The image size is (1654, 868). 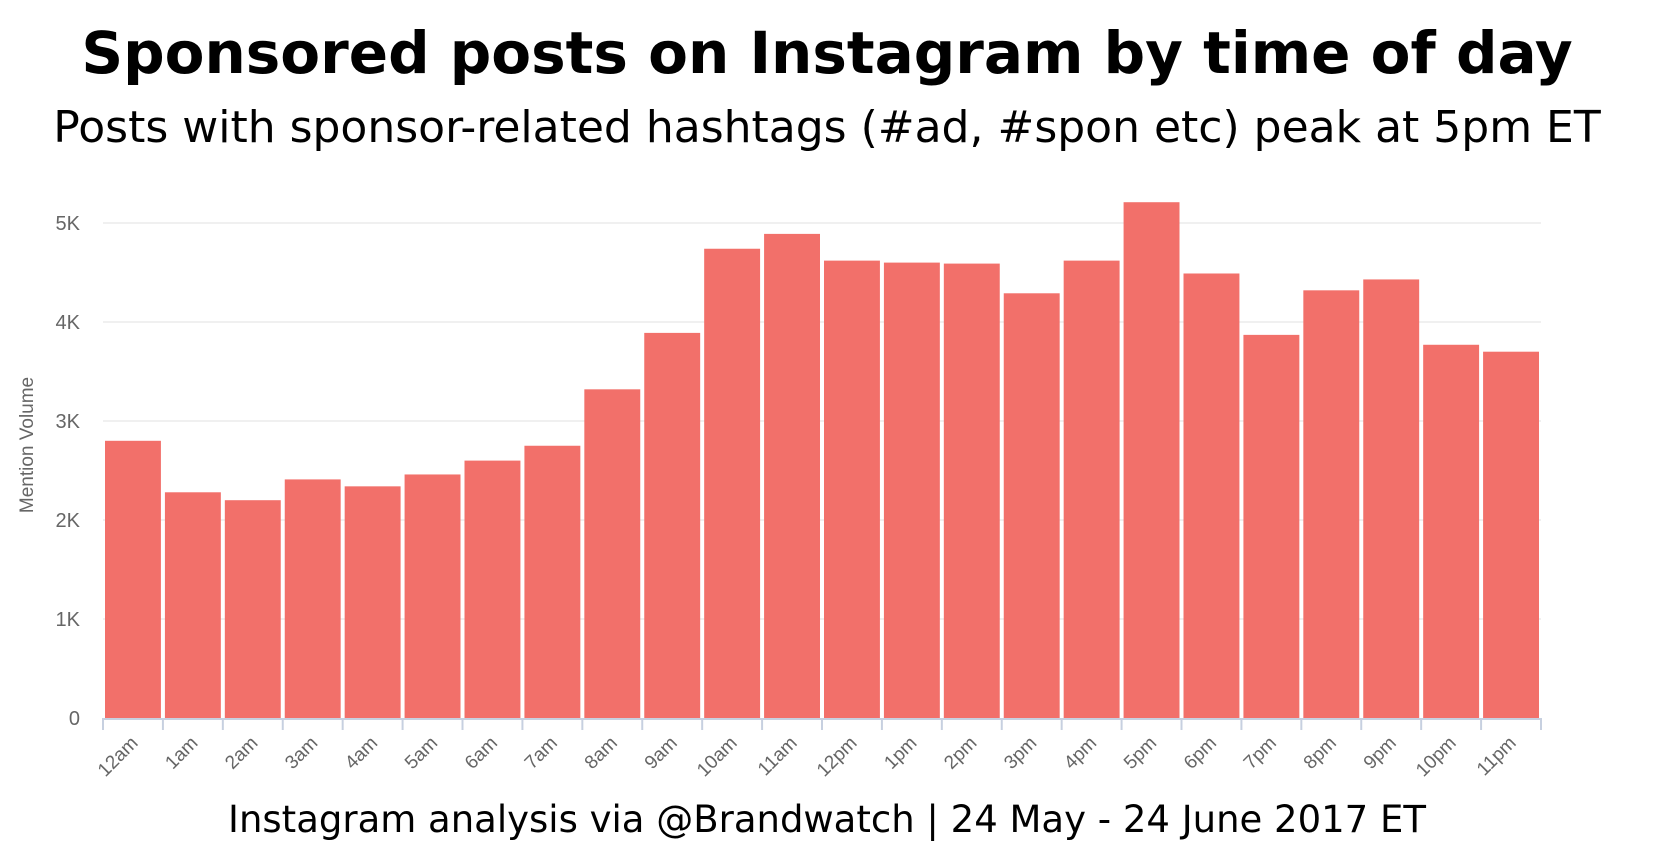 I want to click on bar-6am, so click(x=492, y=589).